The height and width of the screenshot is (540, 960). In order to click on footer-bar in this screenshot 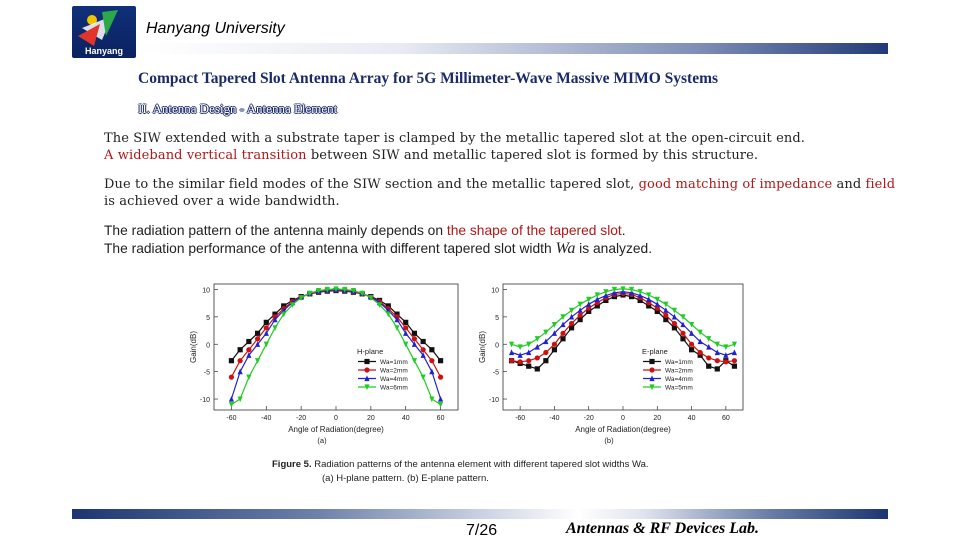, I will do `click(480, 514)`.